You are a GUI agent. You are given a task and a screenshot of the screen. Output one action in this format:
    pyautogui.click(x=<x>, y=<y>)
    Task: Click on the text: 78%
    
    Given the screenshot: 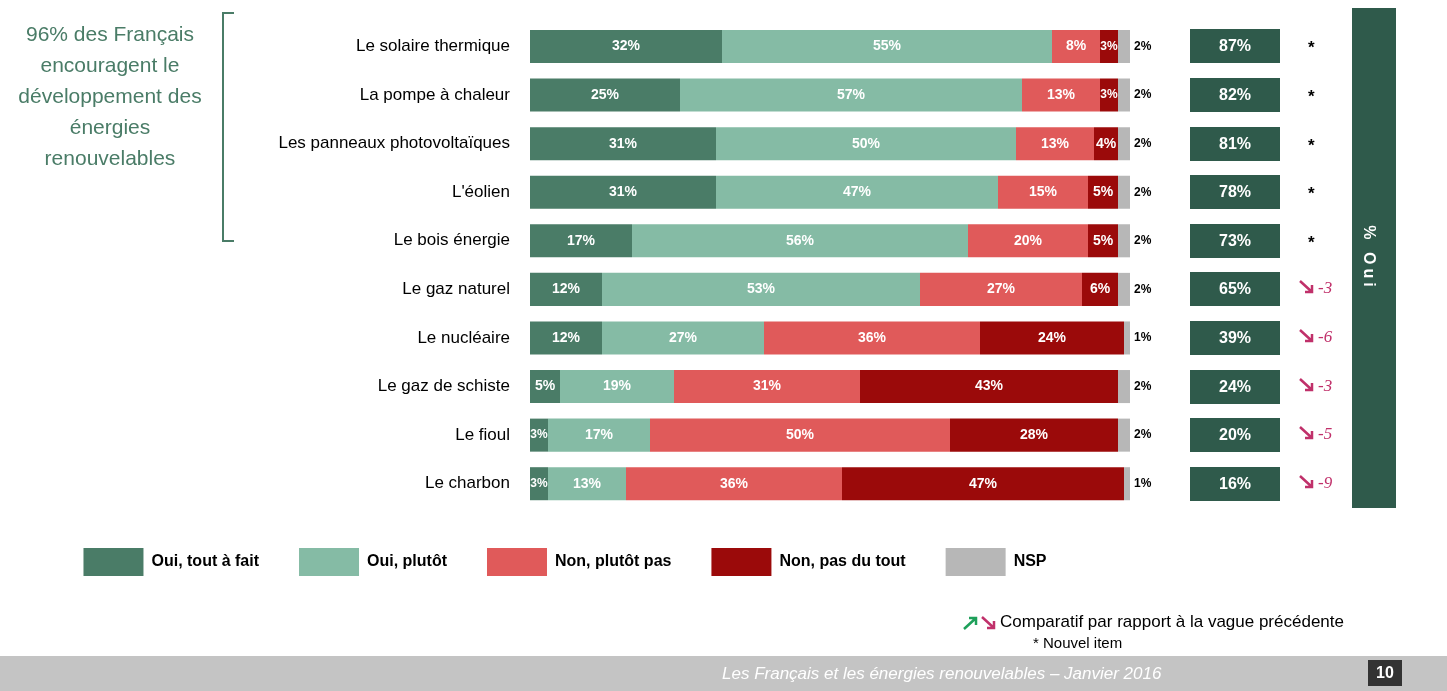 What is the action you would take?
    pyautogui.click(x=1235, y=192)
    